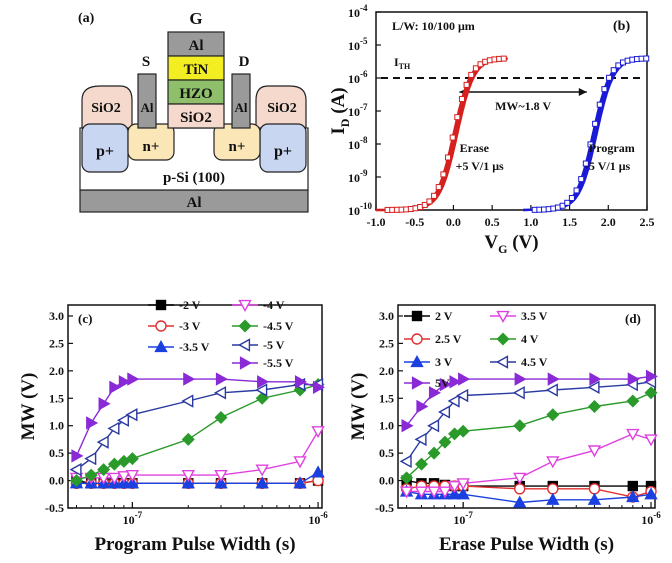 The height and width of the screenshot is (563, 672). Describe the element at coordinates (402, 63) in the screenshot. I see `panel-b-ith-label: ITH` at that location.